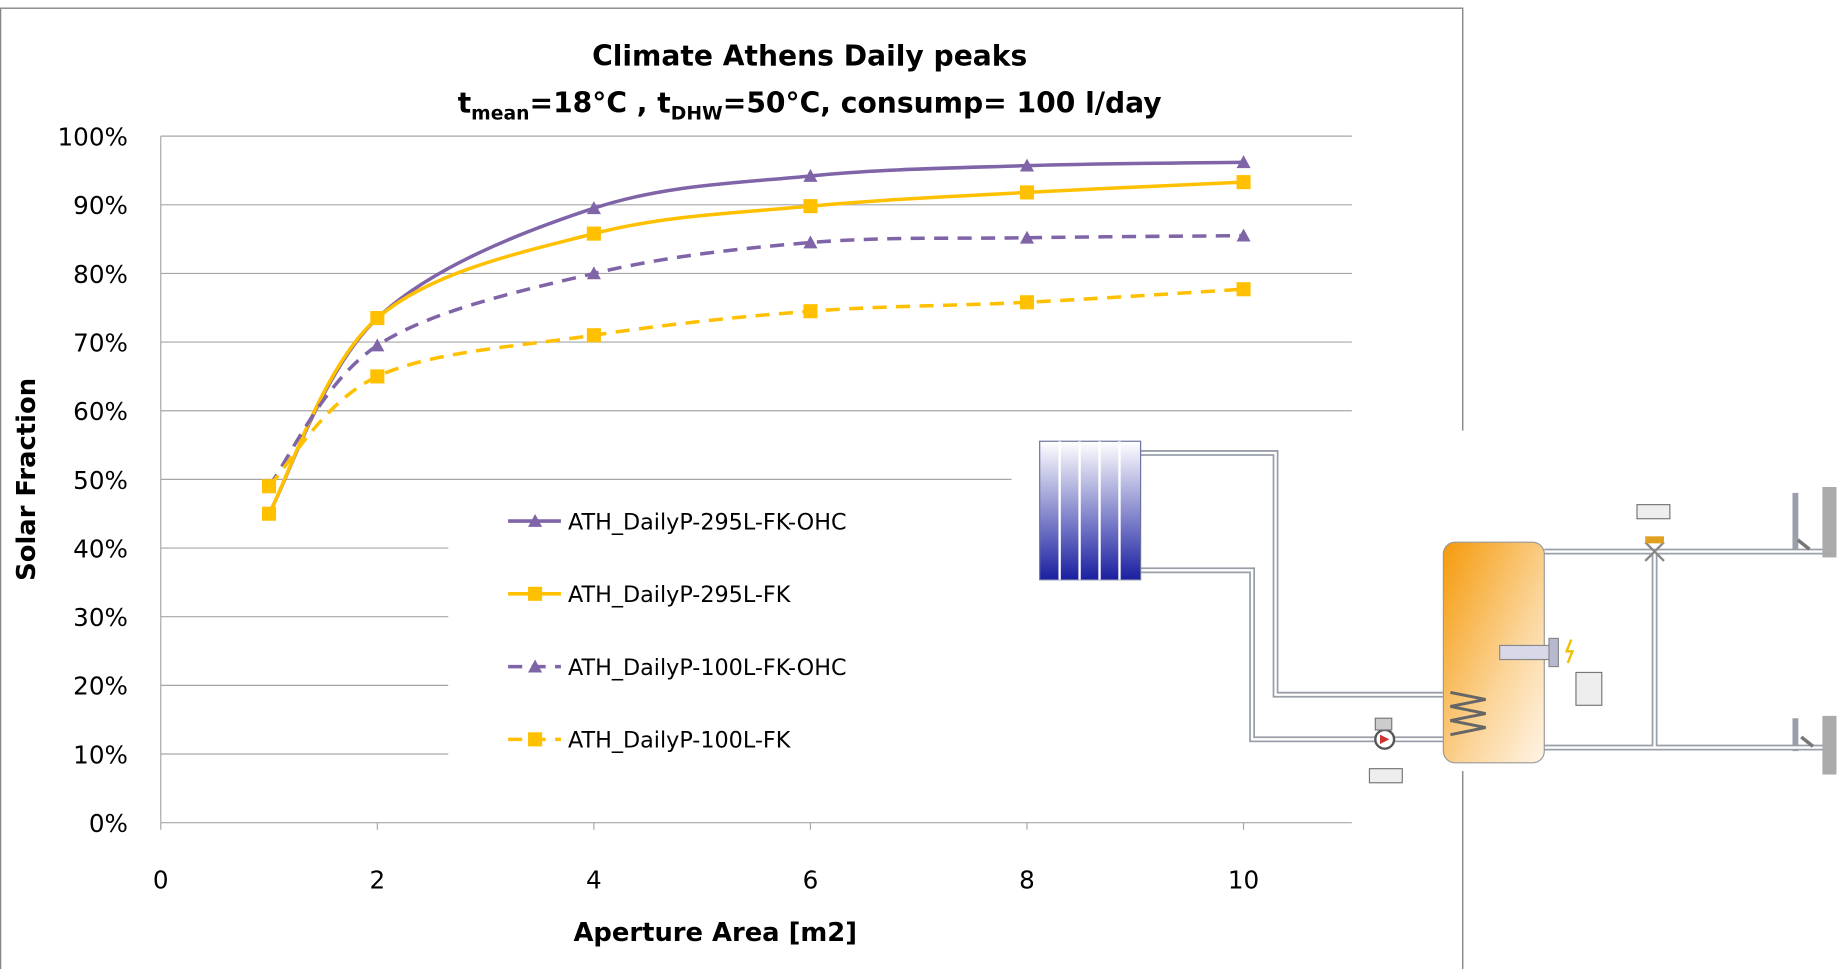  What do you see at coordinates (100, 274) in the screenshot?
I see `y-tick-label: 80%` at bounding box center [100, 274].